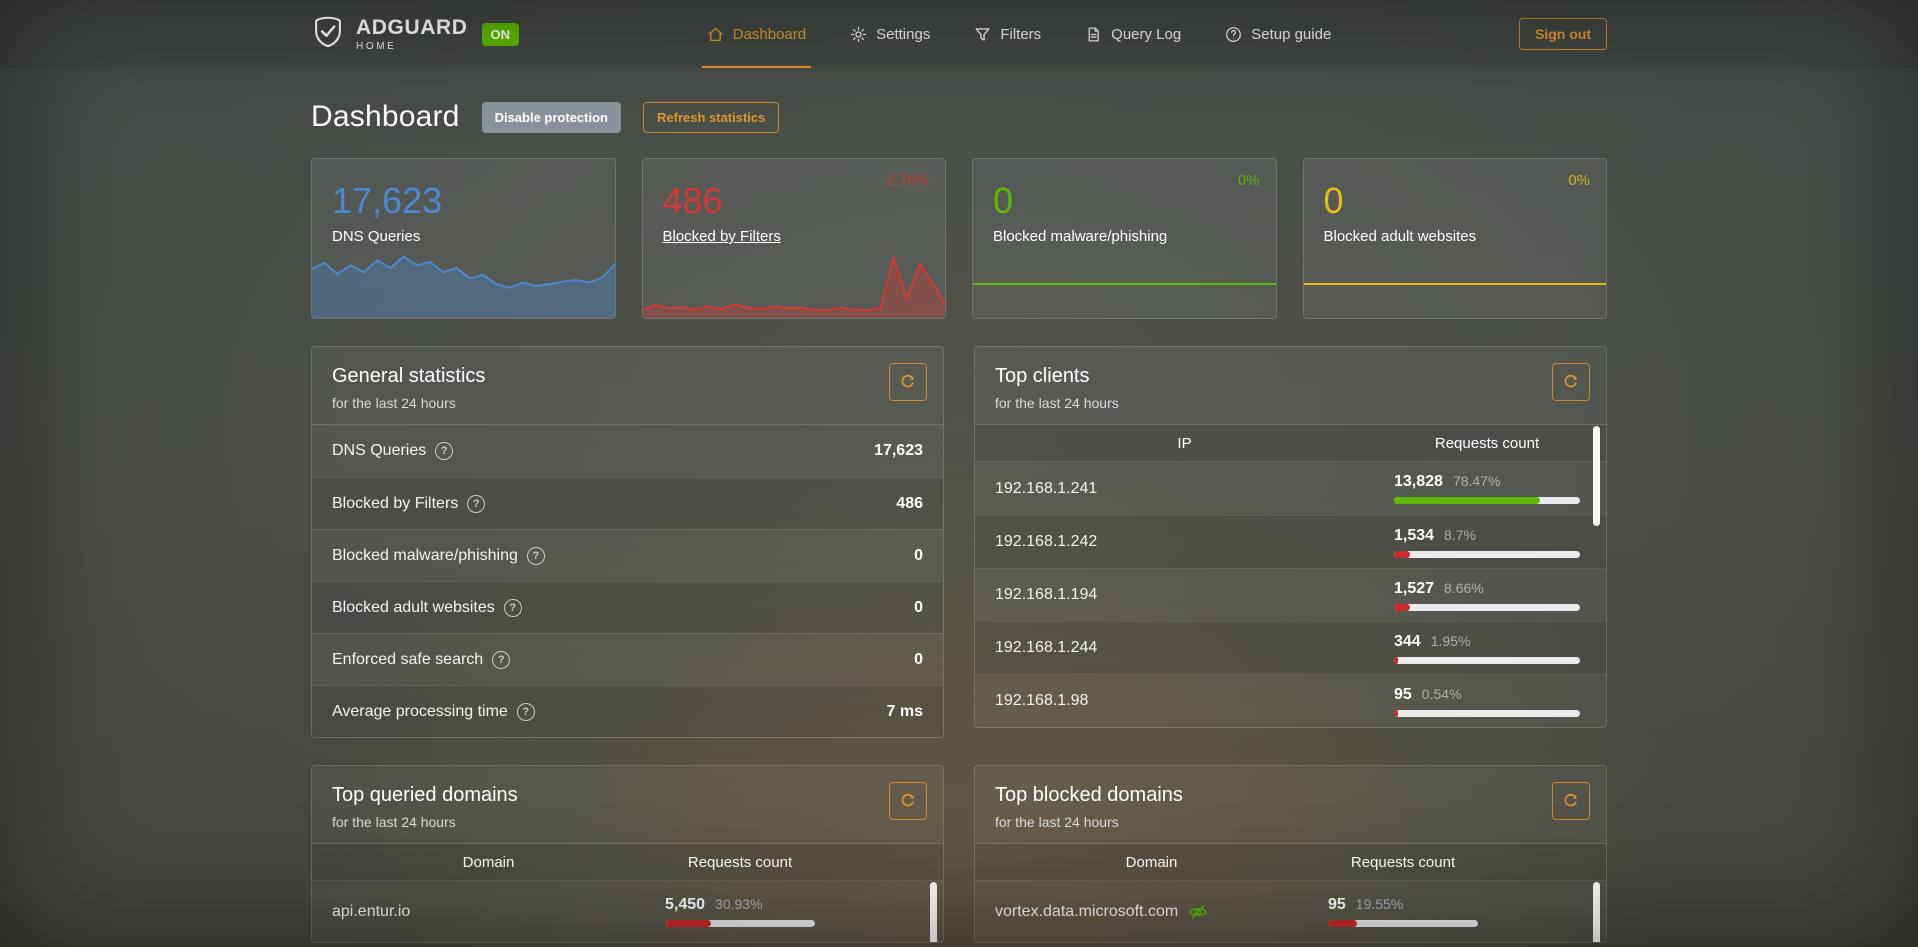 This screenshot has width=1918, height=947. What do you see at coordinates (1407, 641) in the screenshot?
I see `request-count: 344` at bounding box center [1407, 641].